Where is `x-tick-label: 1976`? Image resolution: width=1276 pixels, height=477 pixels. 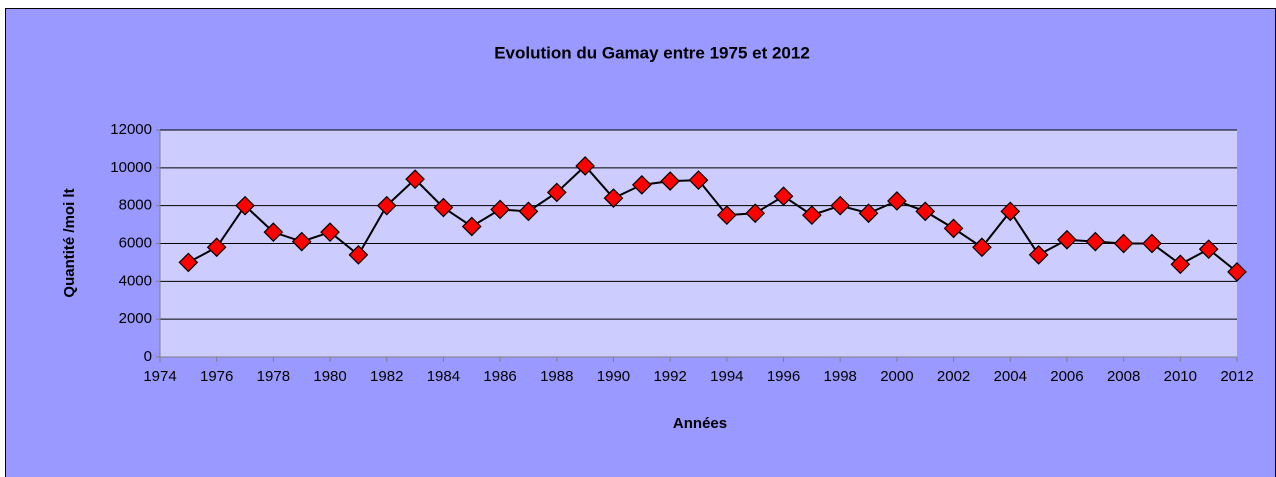
x-tick-label: 1976 is located at coordinates (216, 376).